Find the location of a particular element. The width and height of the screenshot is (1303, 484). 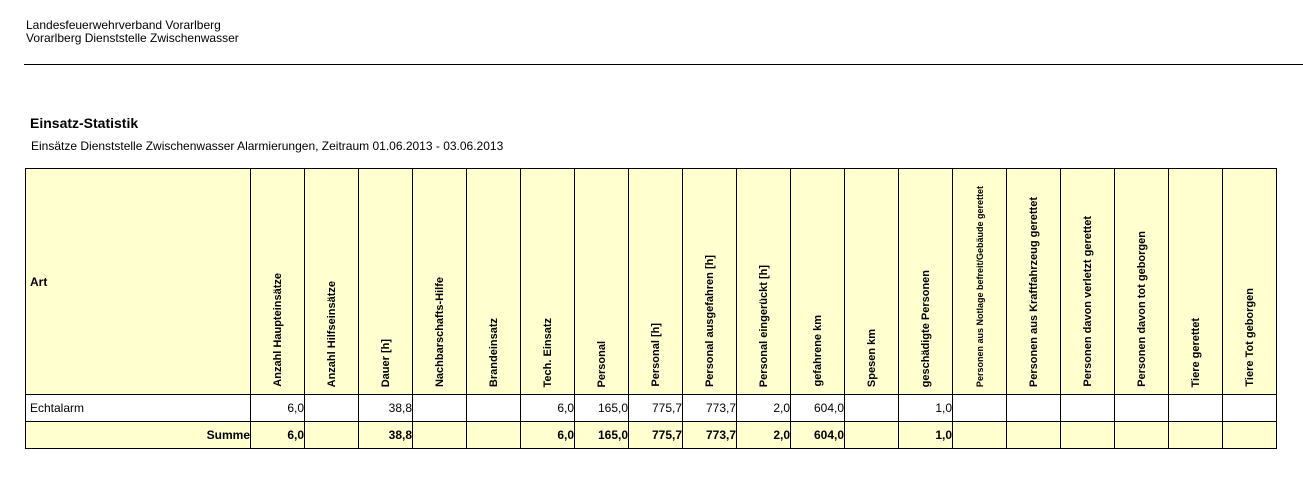

org-line-2: Vorarlberg Dienststelle Zwischenwasser is located at coordinates (132, 38).